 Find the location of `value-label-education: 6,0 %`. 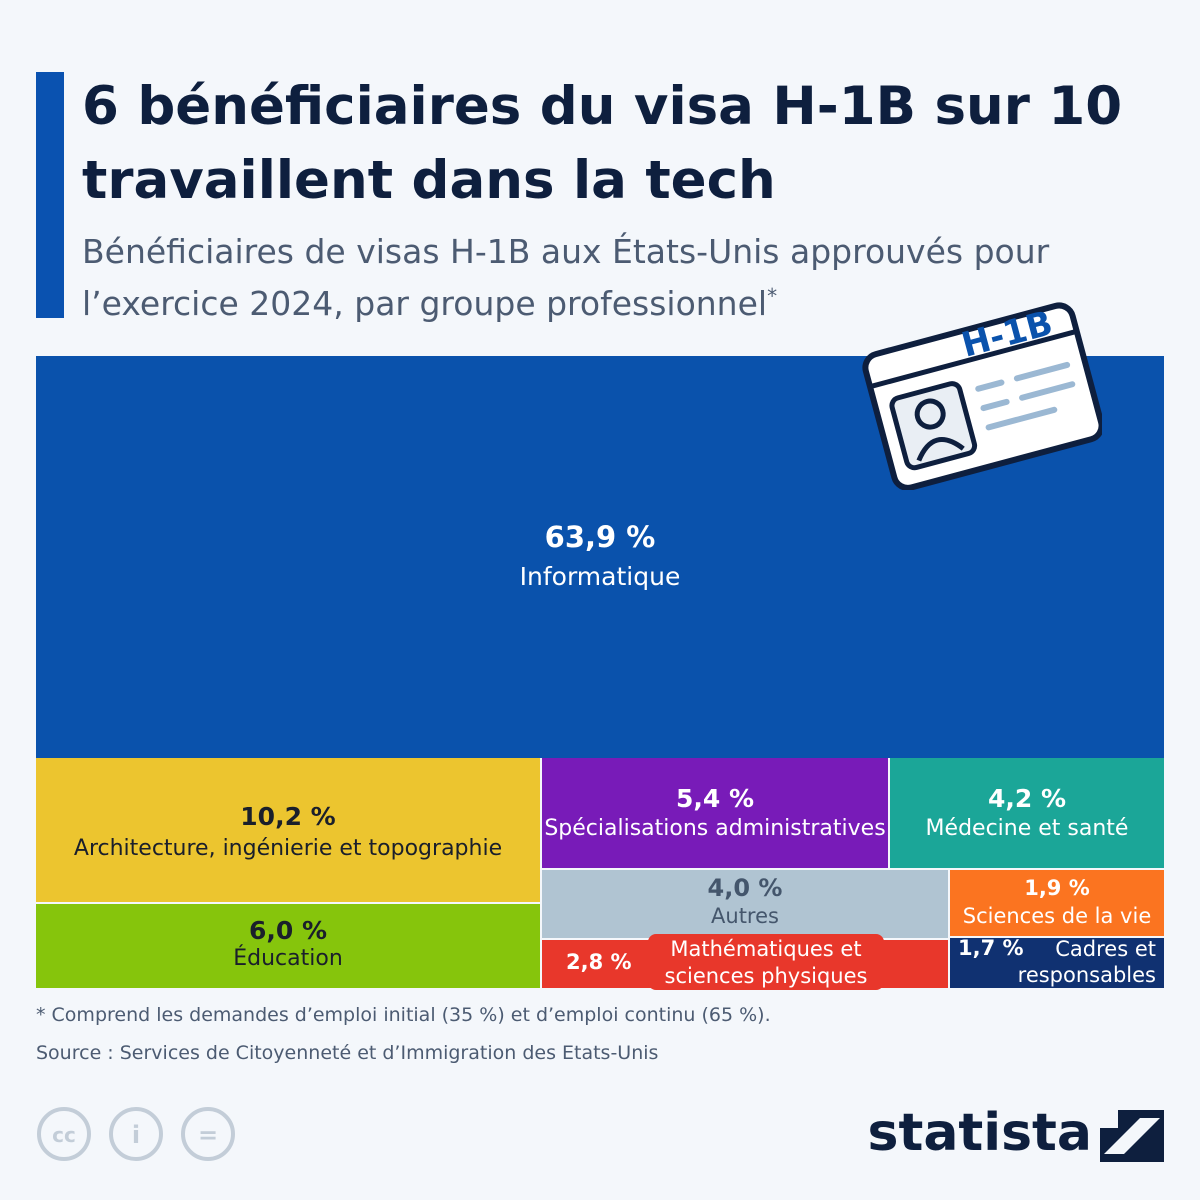

value-label-education: 6,0 % is located at coordinates (288, 930).